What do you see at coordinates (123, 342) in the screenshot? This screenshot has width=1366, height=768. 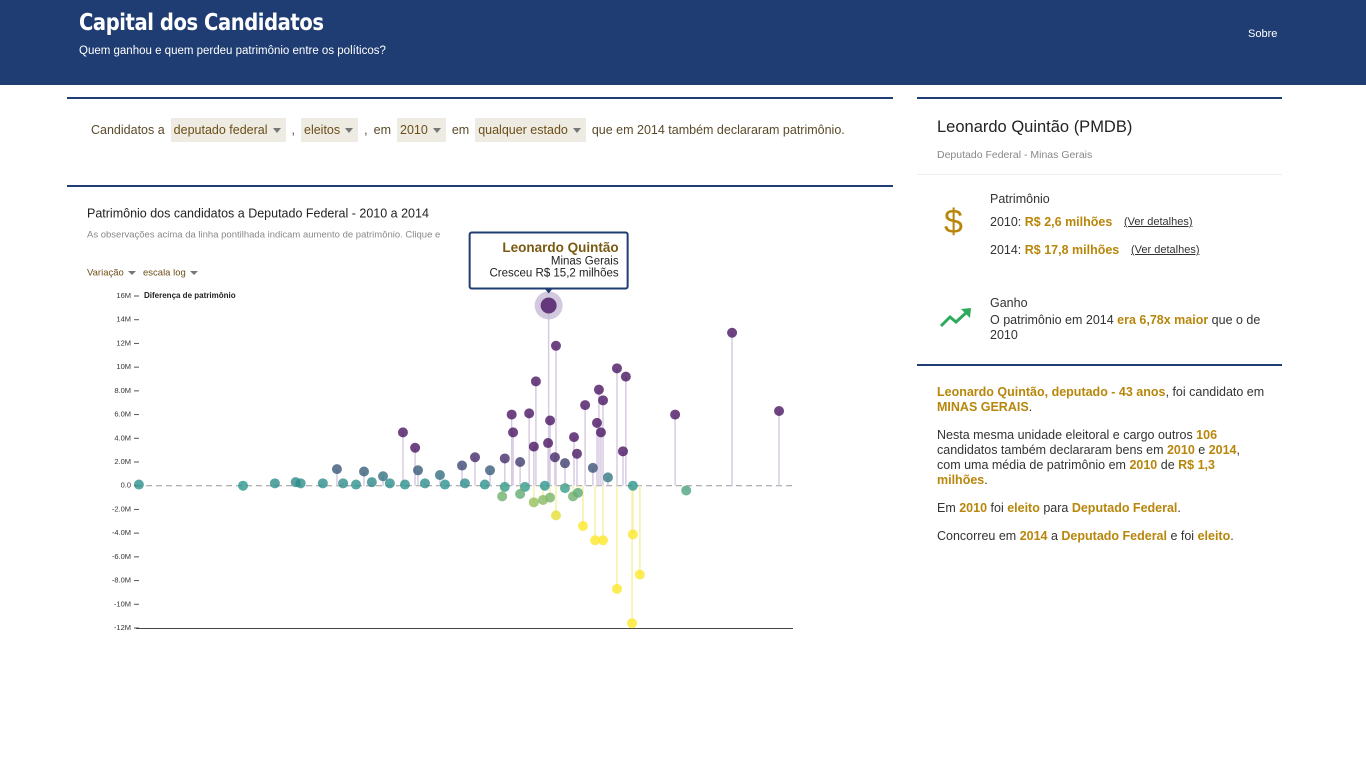 I see `y-tick-label: 12M` at bounding box center [123, 342].